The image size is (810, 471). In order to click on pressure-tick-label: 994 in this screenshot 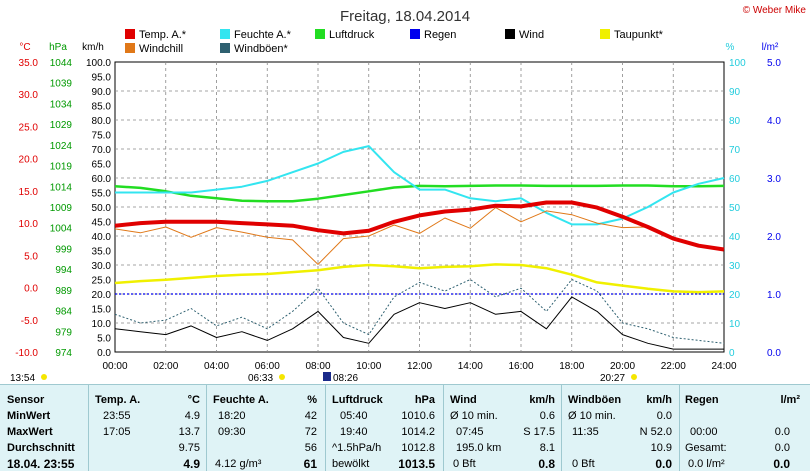, I will do `click(63, 270)`.